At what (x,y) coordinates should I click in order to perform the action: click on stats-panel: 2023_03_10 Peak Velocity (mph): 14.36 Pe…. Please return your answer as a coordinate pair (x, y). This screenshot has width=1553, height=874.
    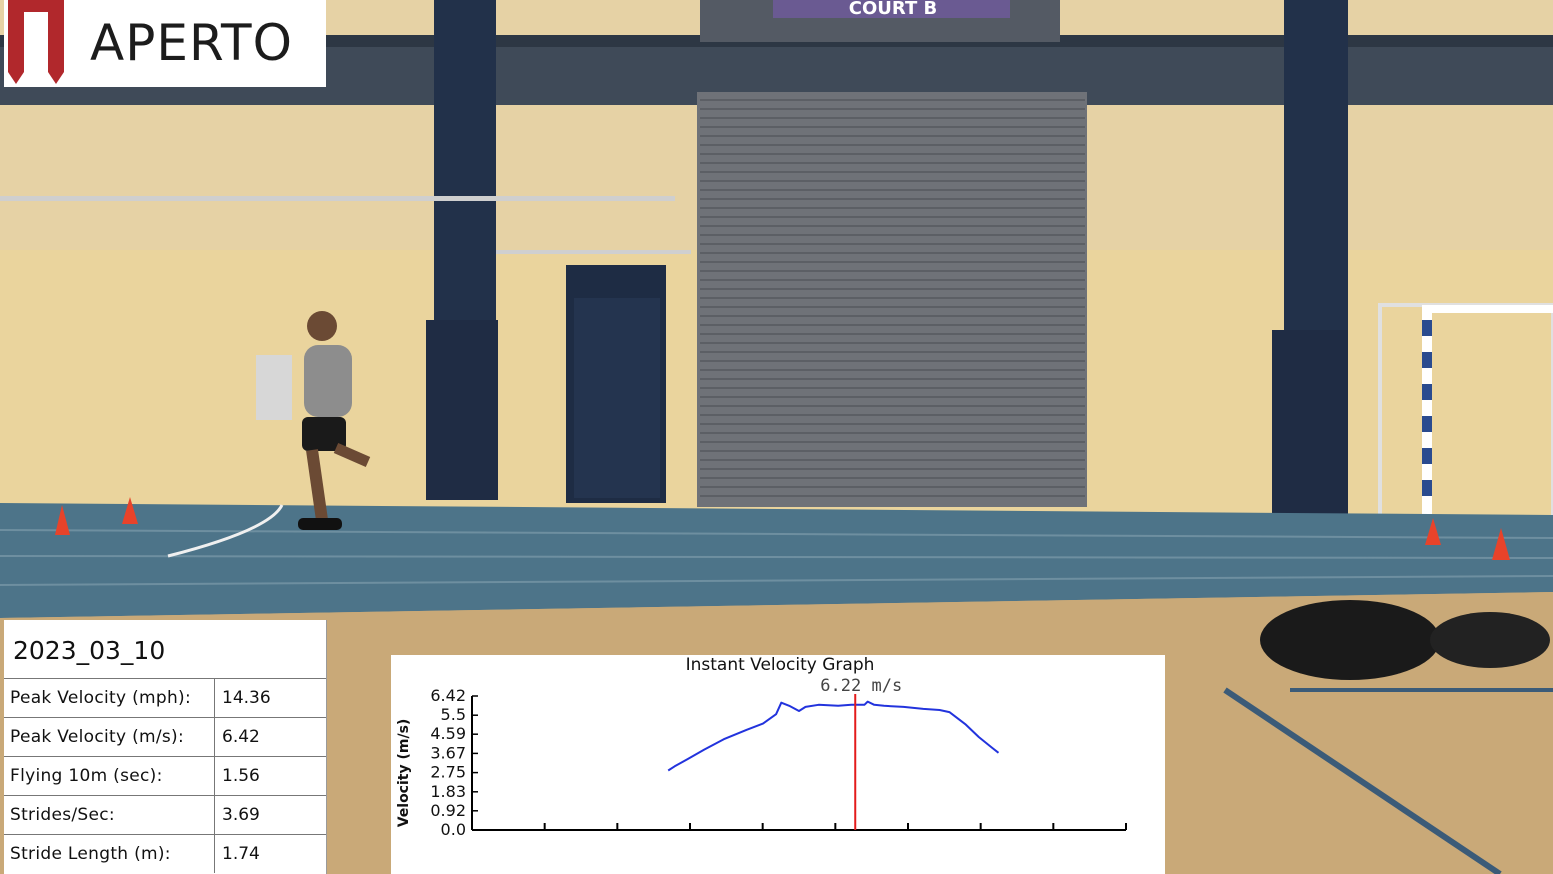
    Looking at the image, I should click on (165, 747).